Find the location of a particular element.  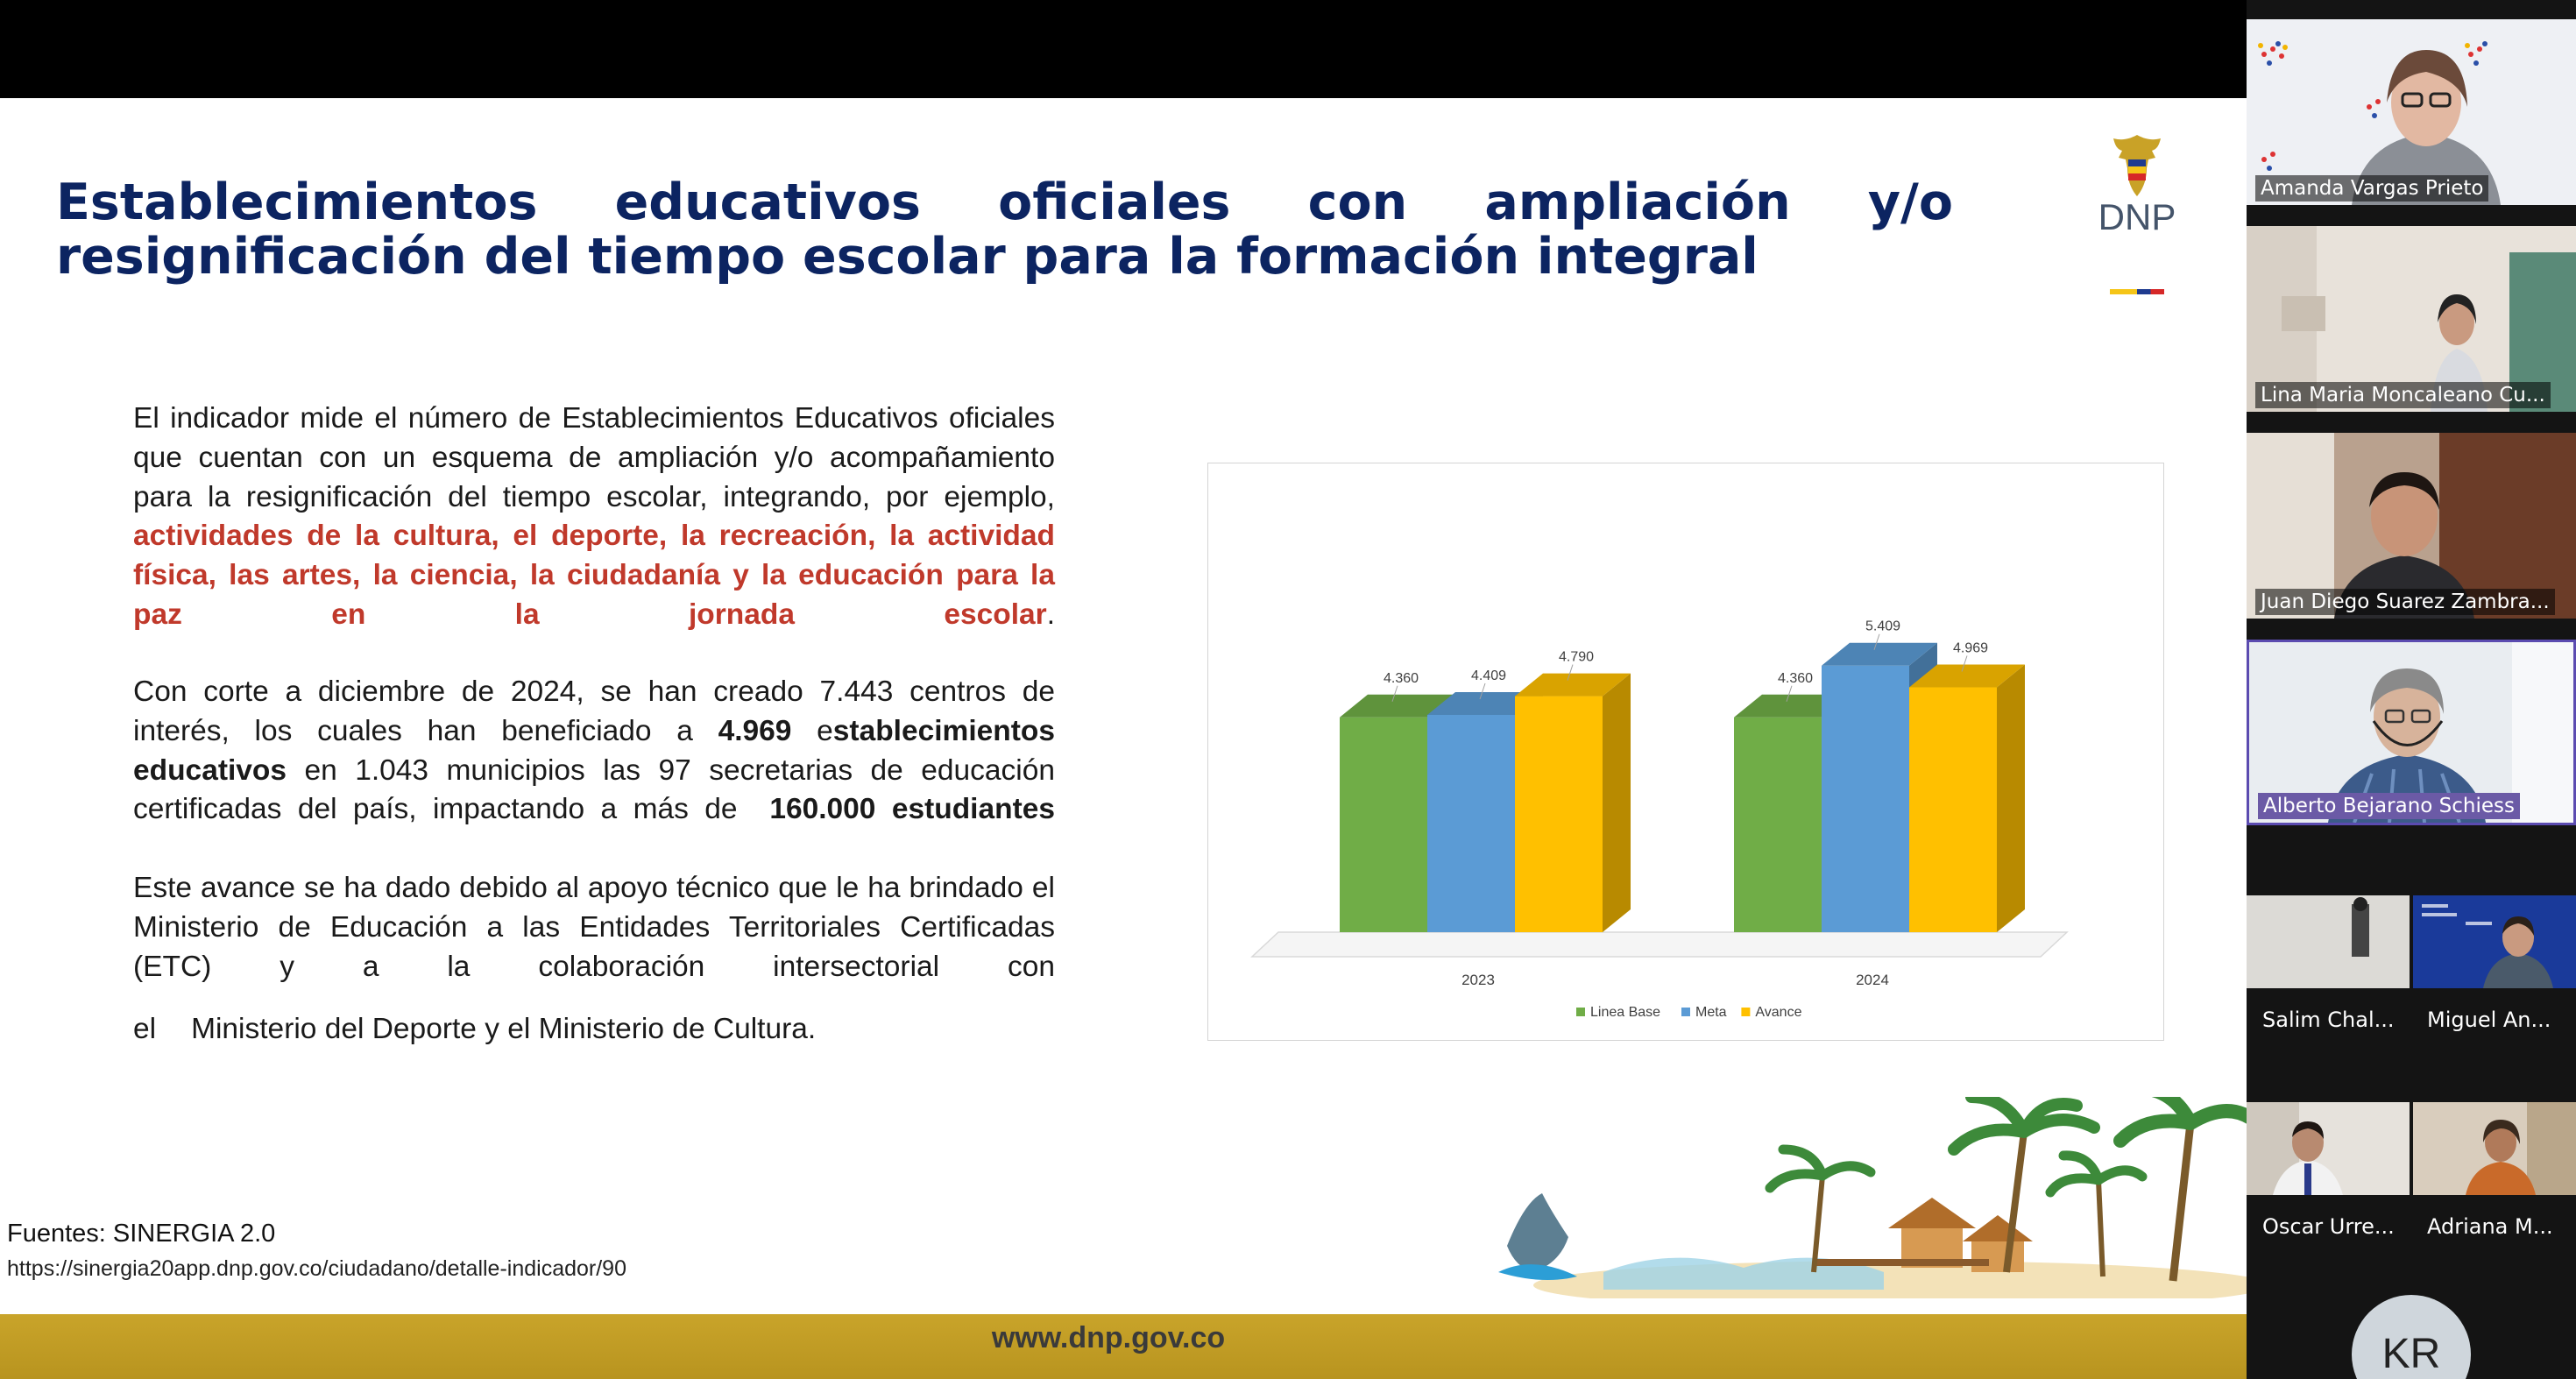

beach-illustration is located at coordinates (1872, 1197).